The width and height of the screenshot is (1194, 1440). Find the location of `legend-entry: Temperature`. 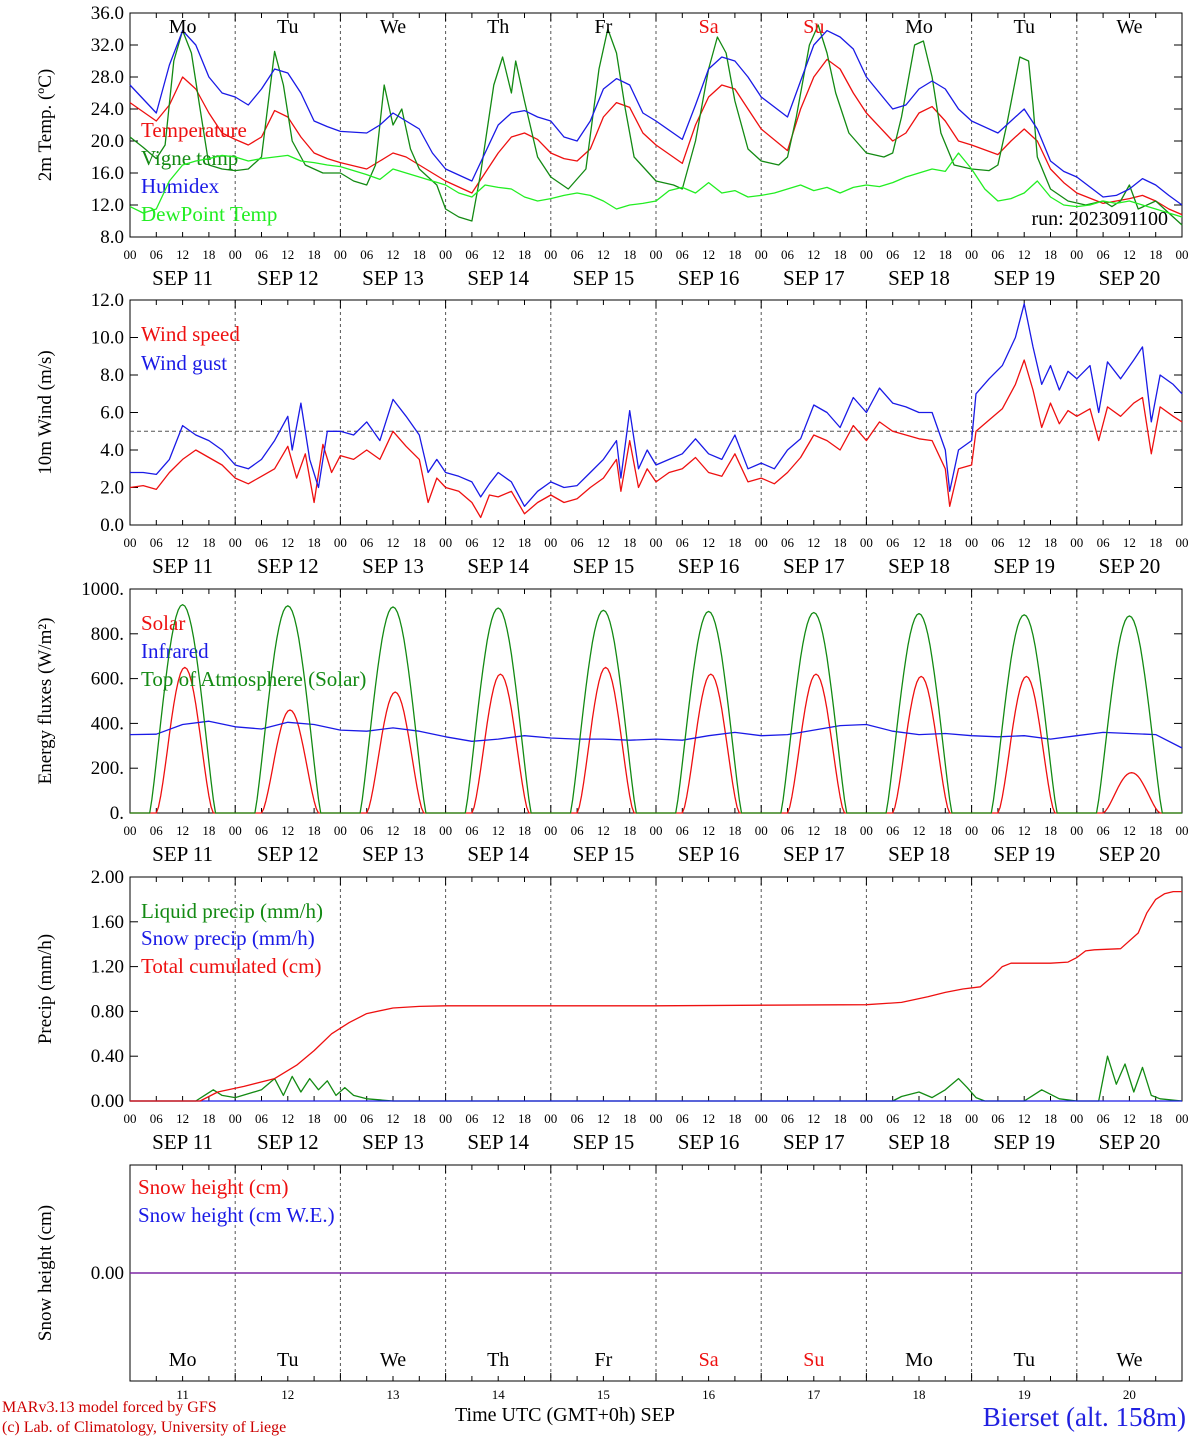

legend-entry: Temperature is located at coordinates (194, 130).